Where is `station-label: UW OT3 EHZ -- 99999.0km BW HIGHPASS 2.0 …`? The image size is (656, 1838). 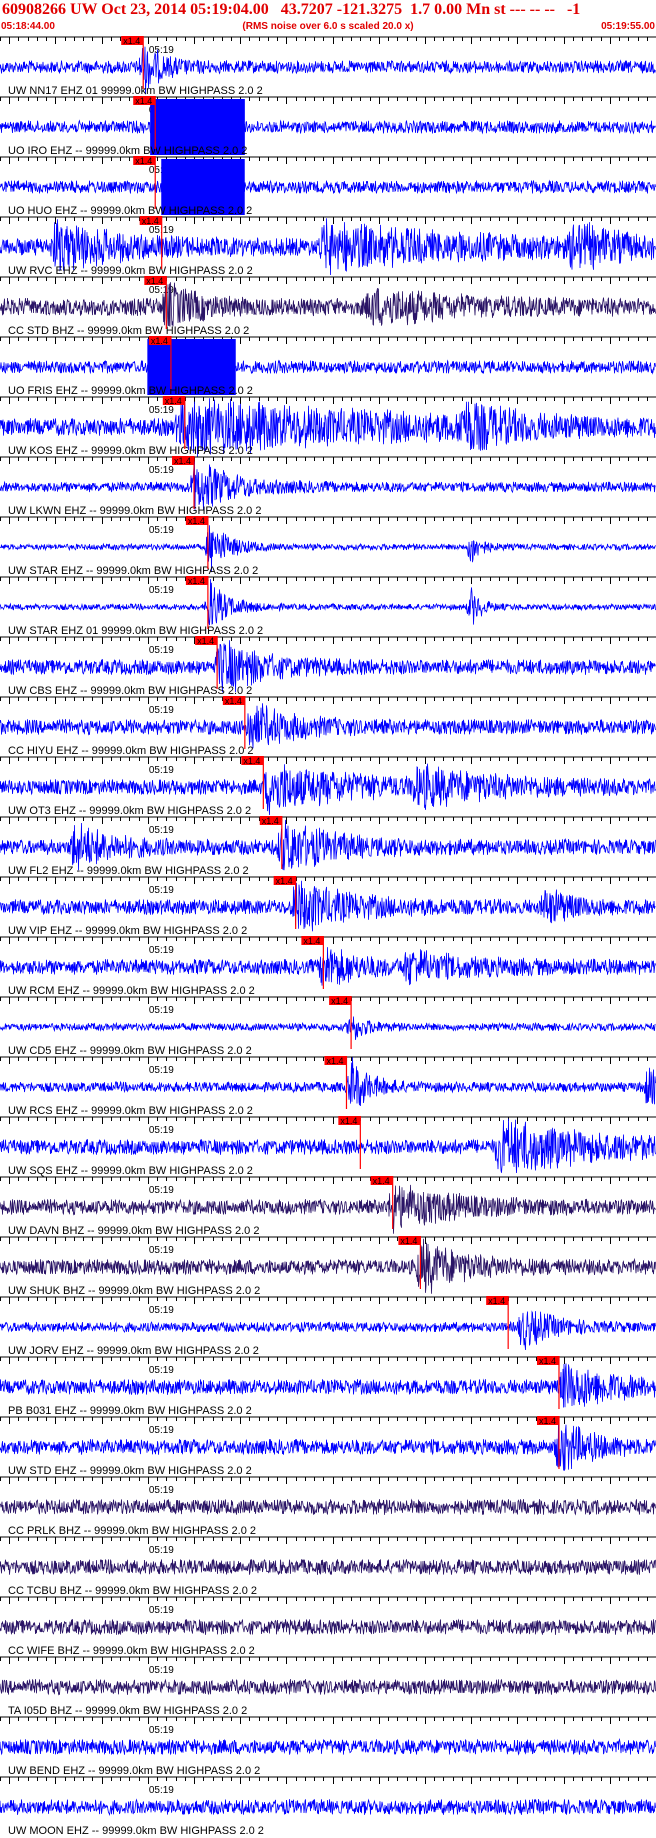
station-label: UW OT3 EHZ -- 99999.0km BW HIGHPASS 2.0 … is located at coordinates (129, 811).